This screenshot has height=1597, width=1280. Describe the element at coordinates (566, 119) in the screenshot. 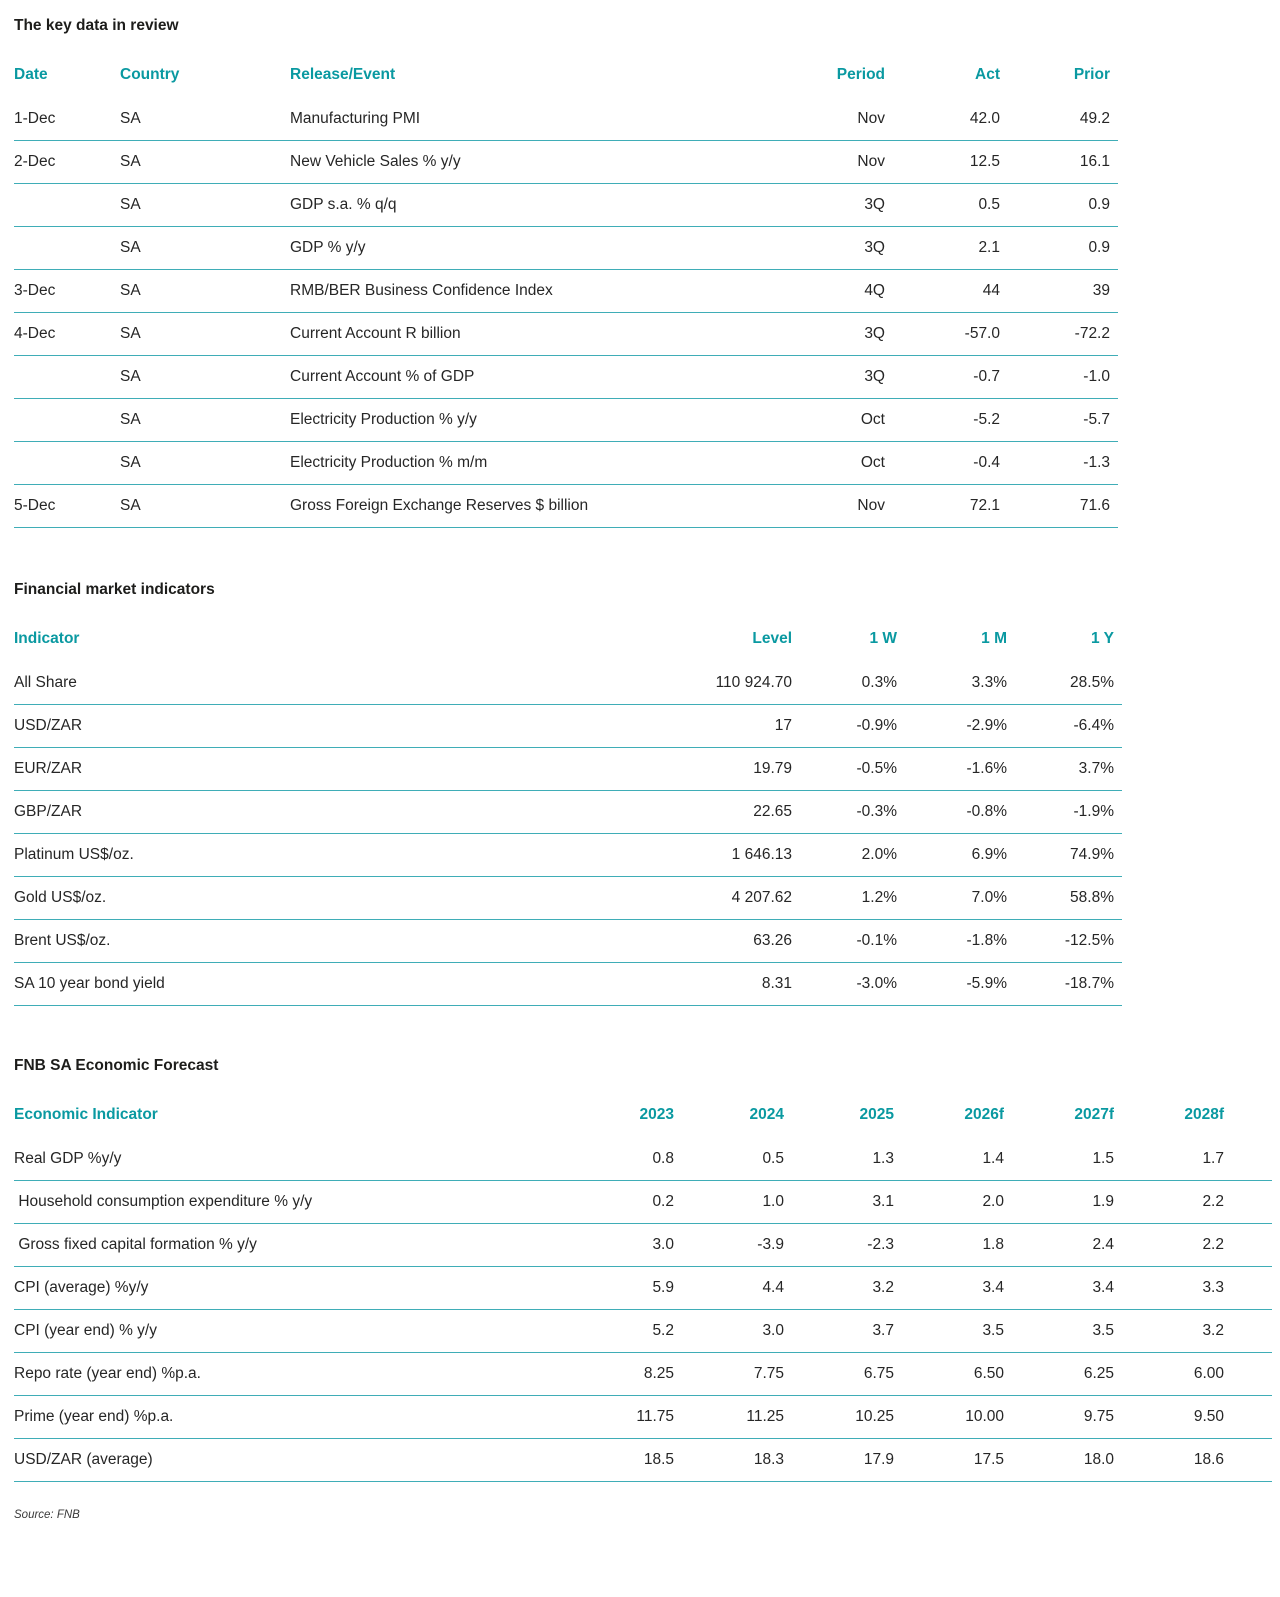

I see `table-row: 1-Dec SA Manufacturing PMI Nov 42.0 49.2` at that location.